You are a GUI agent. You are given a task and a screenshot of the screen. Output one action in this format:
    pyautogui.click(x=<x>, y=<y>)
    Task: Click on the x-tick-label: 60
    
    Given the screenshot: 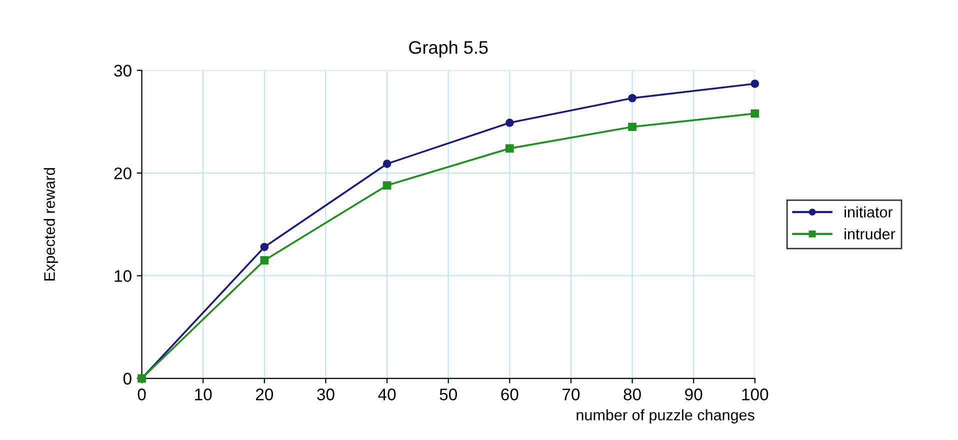 What is the action you would take?
    pyautogui.click(x=509, y=394)
    